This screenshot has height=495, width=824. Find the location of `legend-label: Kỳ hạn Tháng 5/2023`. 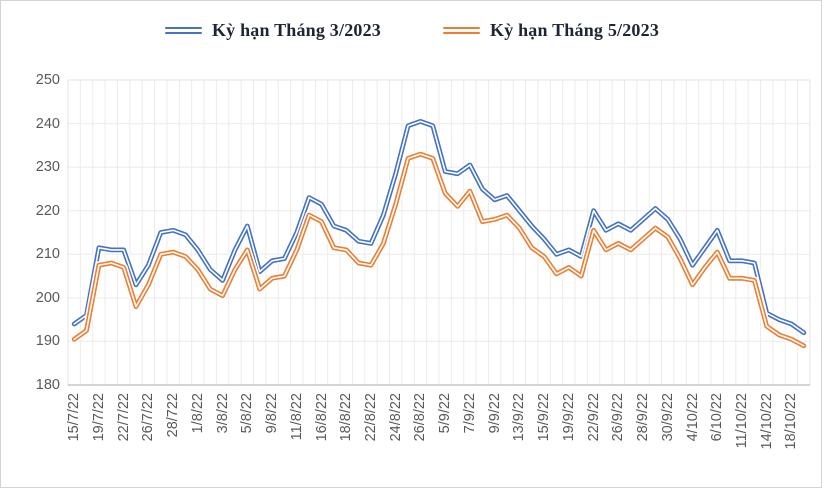

legend-label: Kỳ hạn Tháng 5/2023 is located at coordinates (575, 30).